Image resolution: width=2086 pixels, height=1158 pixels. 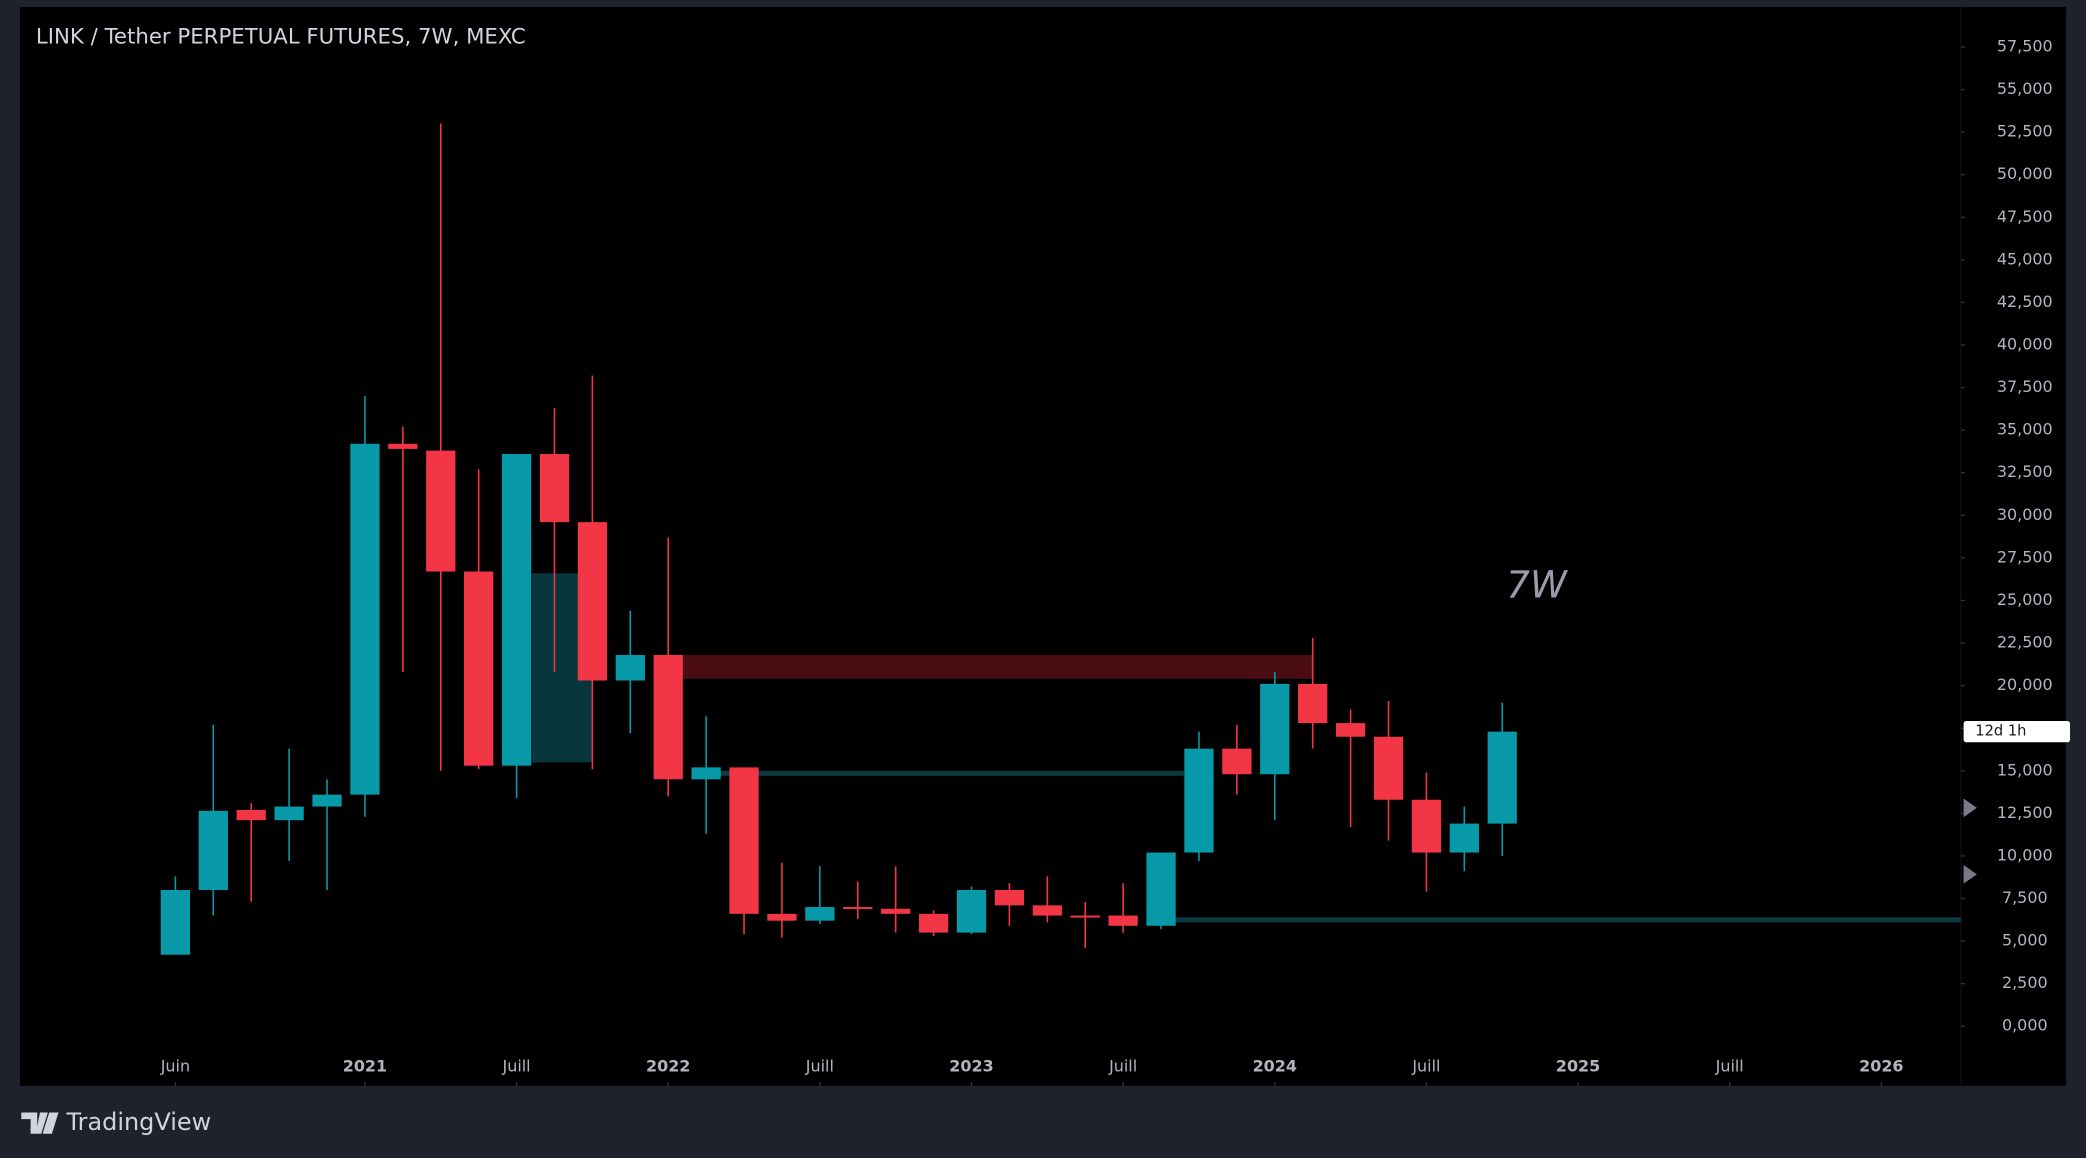 What do you see at coordinates (2025, 897) in the screenshot?
I see `y-tick-label: 7,500` at bounding box center [2025, 897].